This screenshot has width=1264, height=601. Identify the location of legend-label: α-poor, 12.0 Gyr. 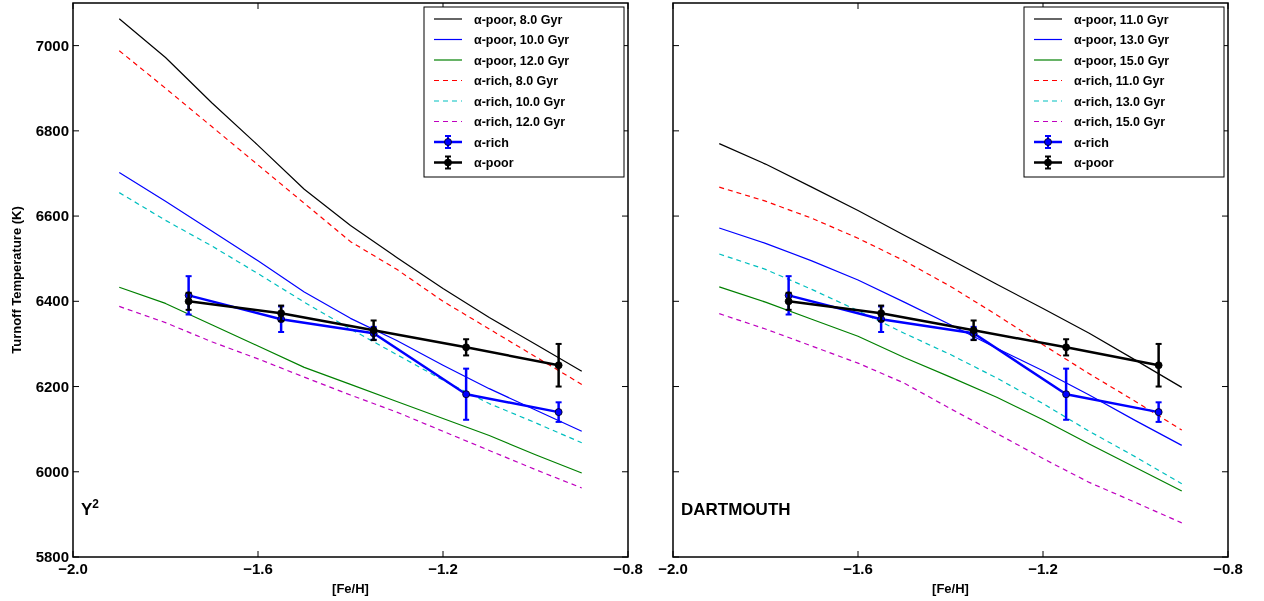
(522, 60).